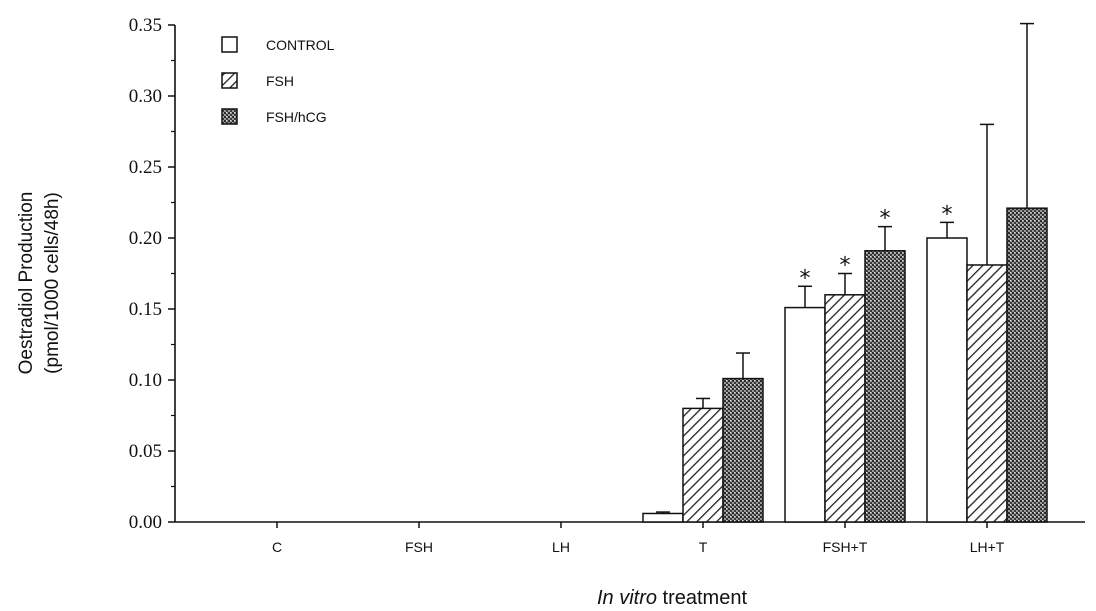 This screenshot has height=611, width=1096. I want to click on bar-fsh-t, so click(703, 465).